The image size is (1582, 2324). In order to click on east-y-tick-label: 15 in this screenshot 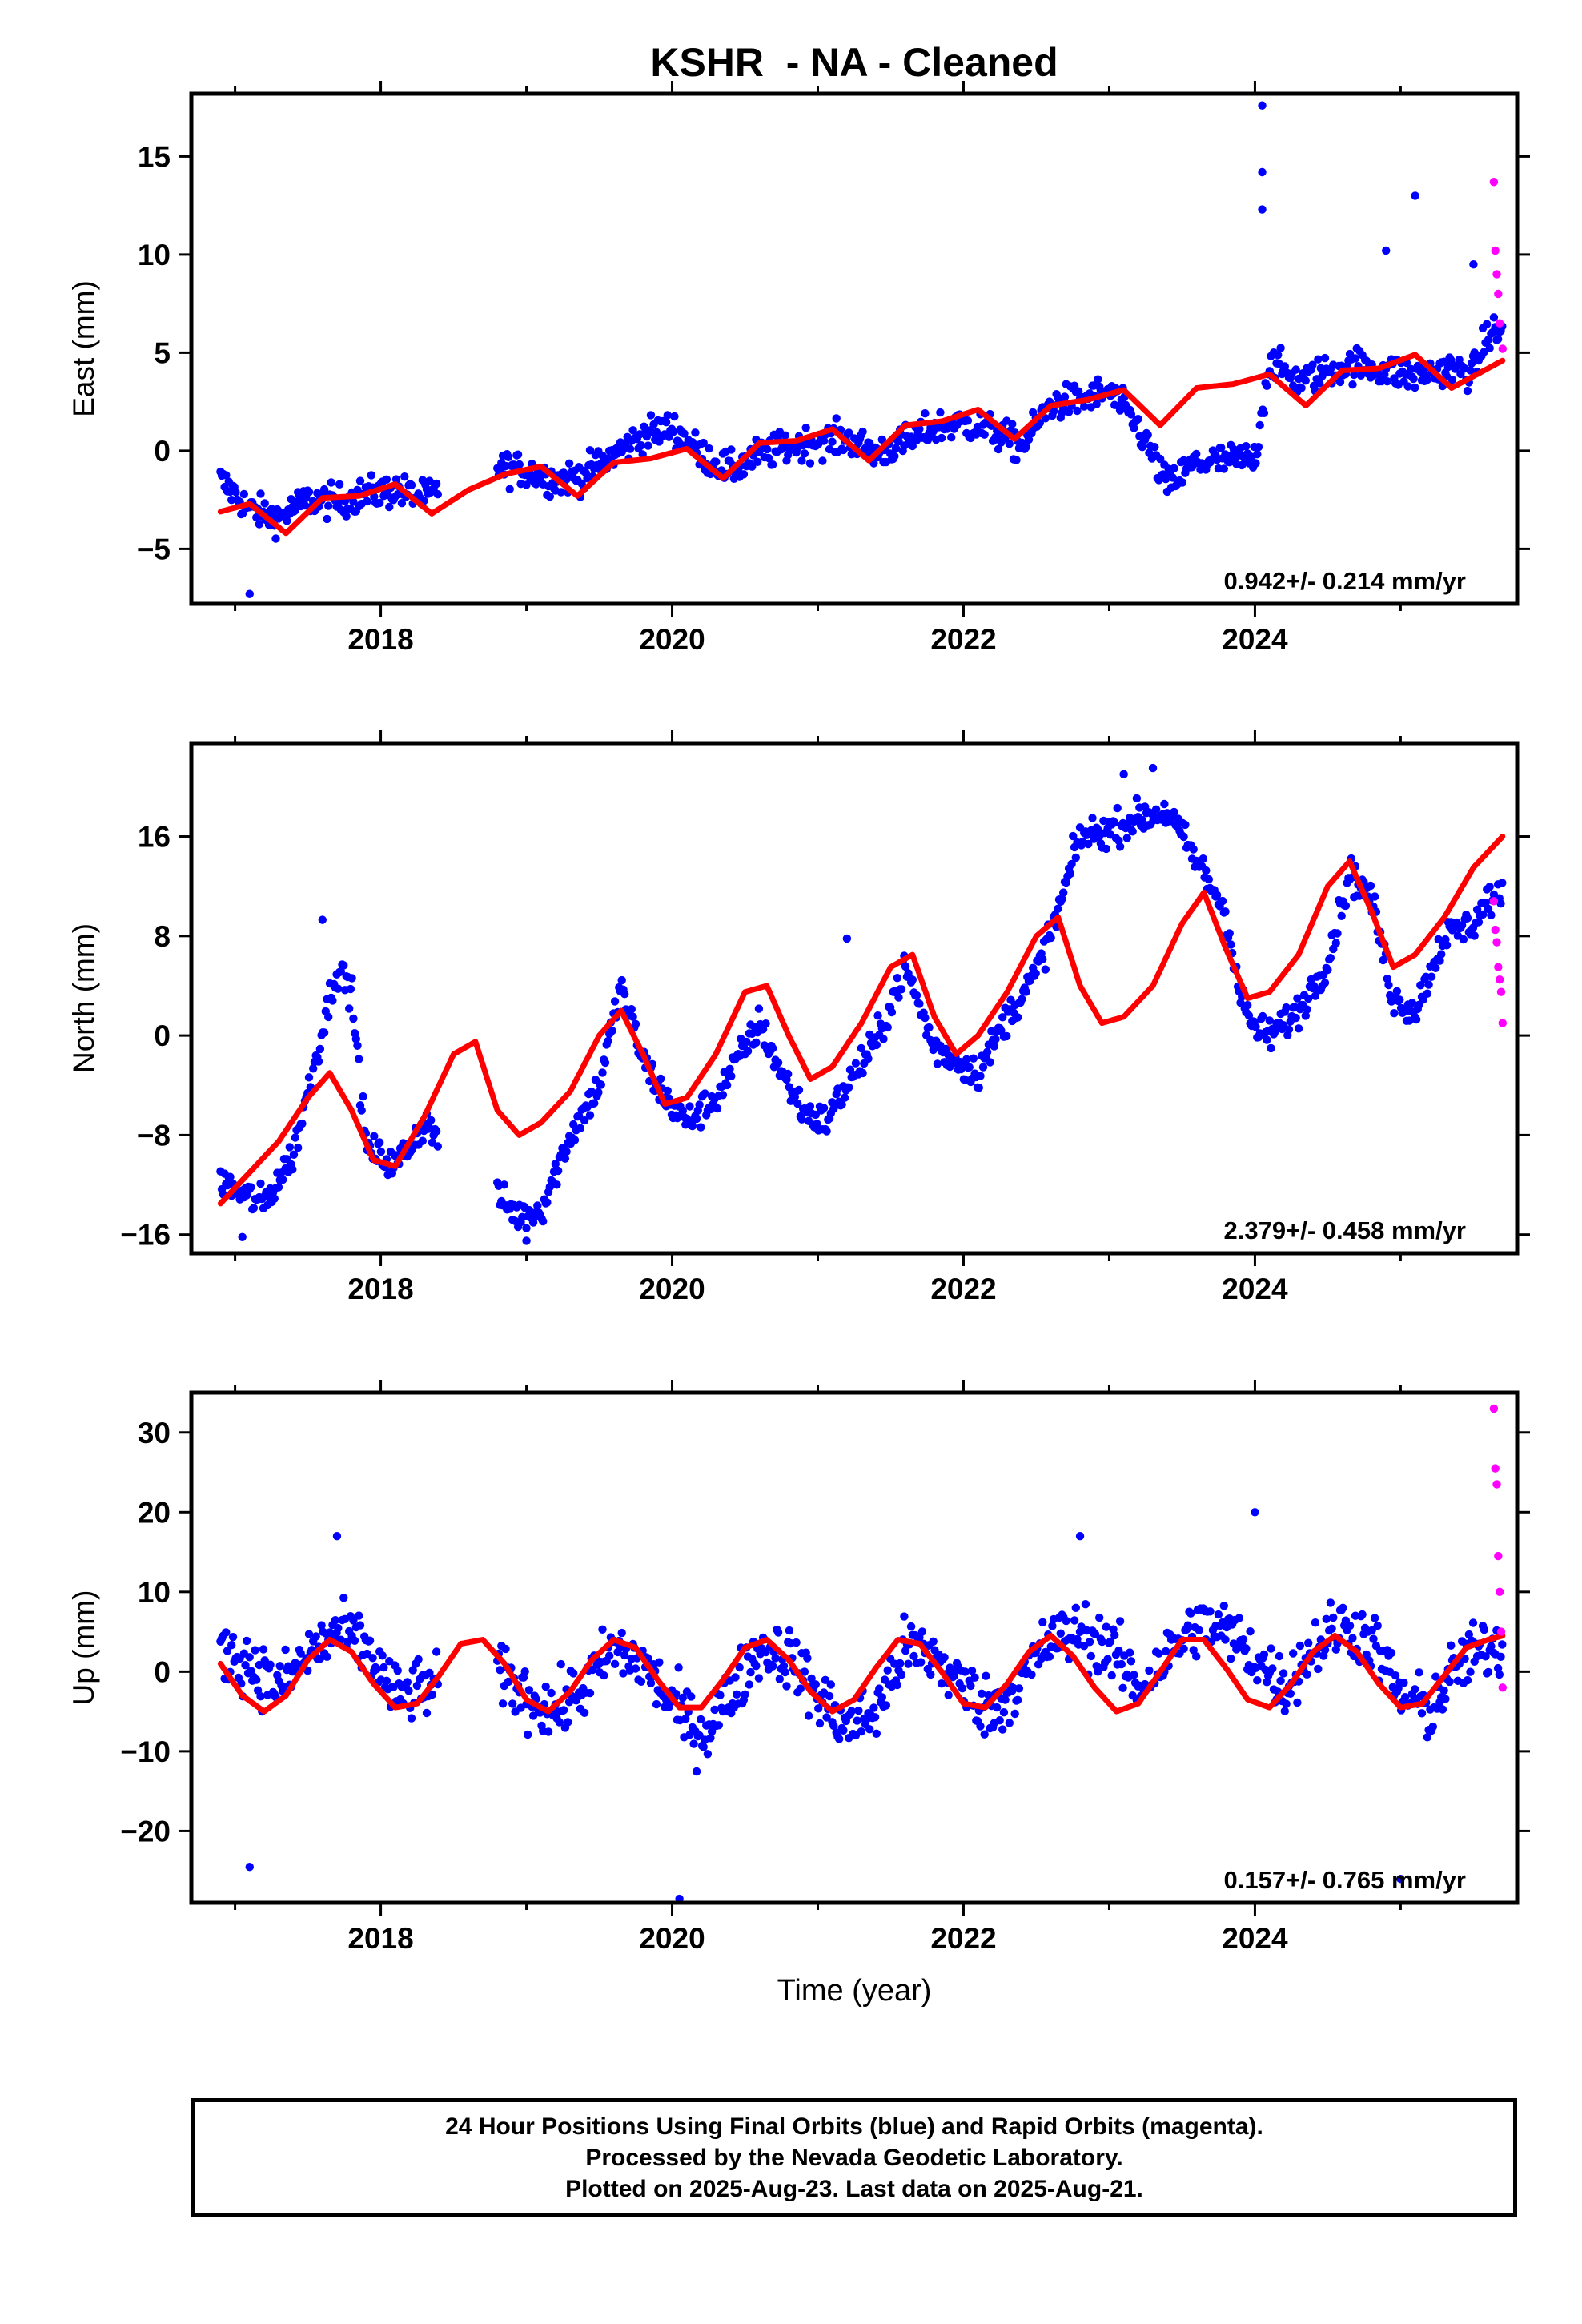, I will do `click(154, 156)`.